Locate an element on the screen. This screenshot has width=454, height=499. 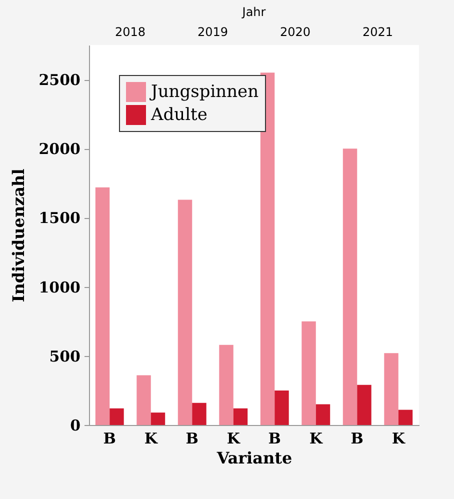
y-tick-label: 500 is located at coordinates (64, 356).